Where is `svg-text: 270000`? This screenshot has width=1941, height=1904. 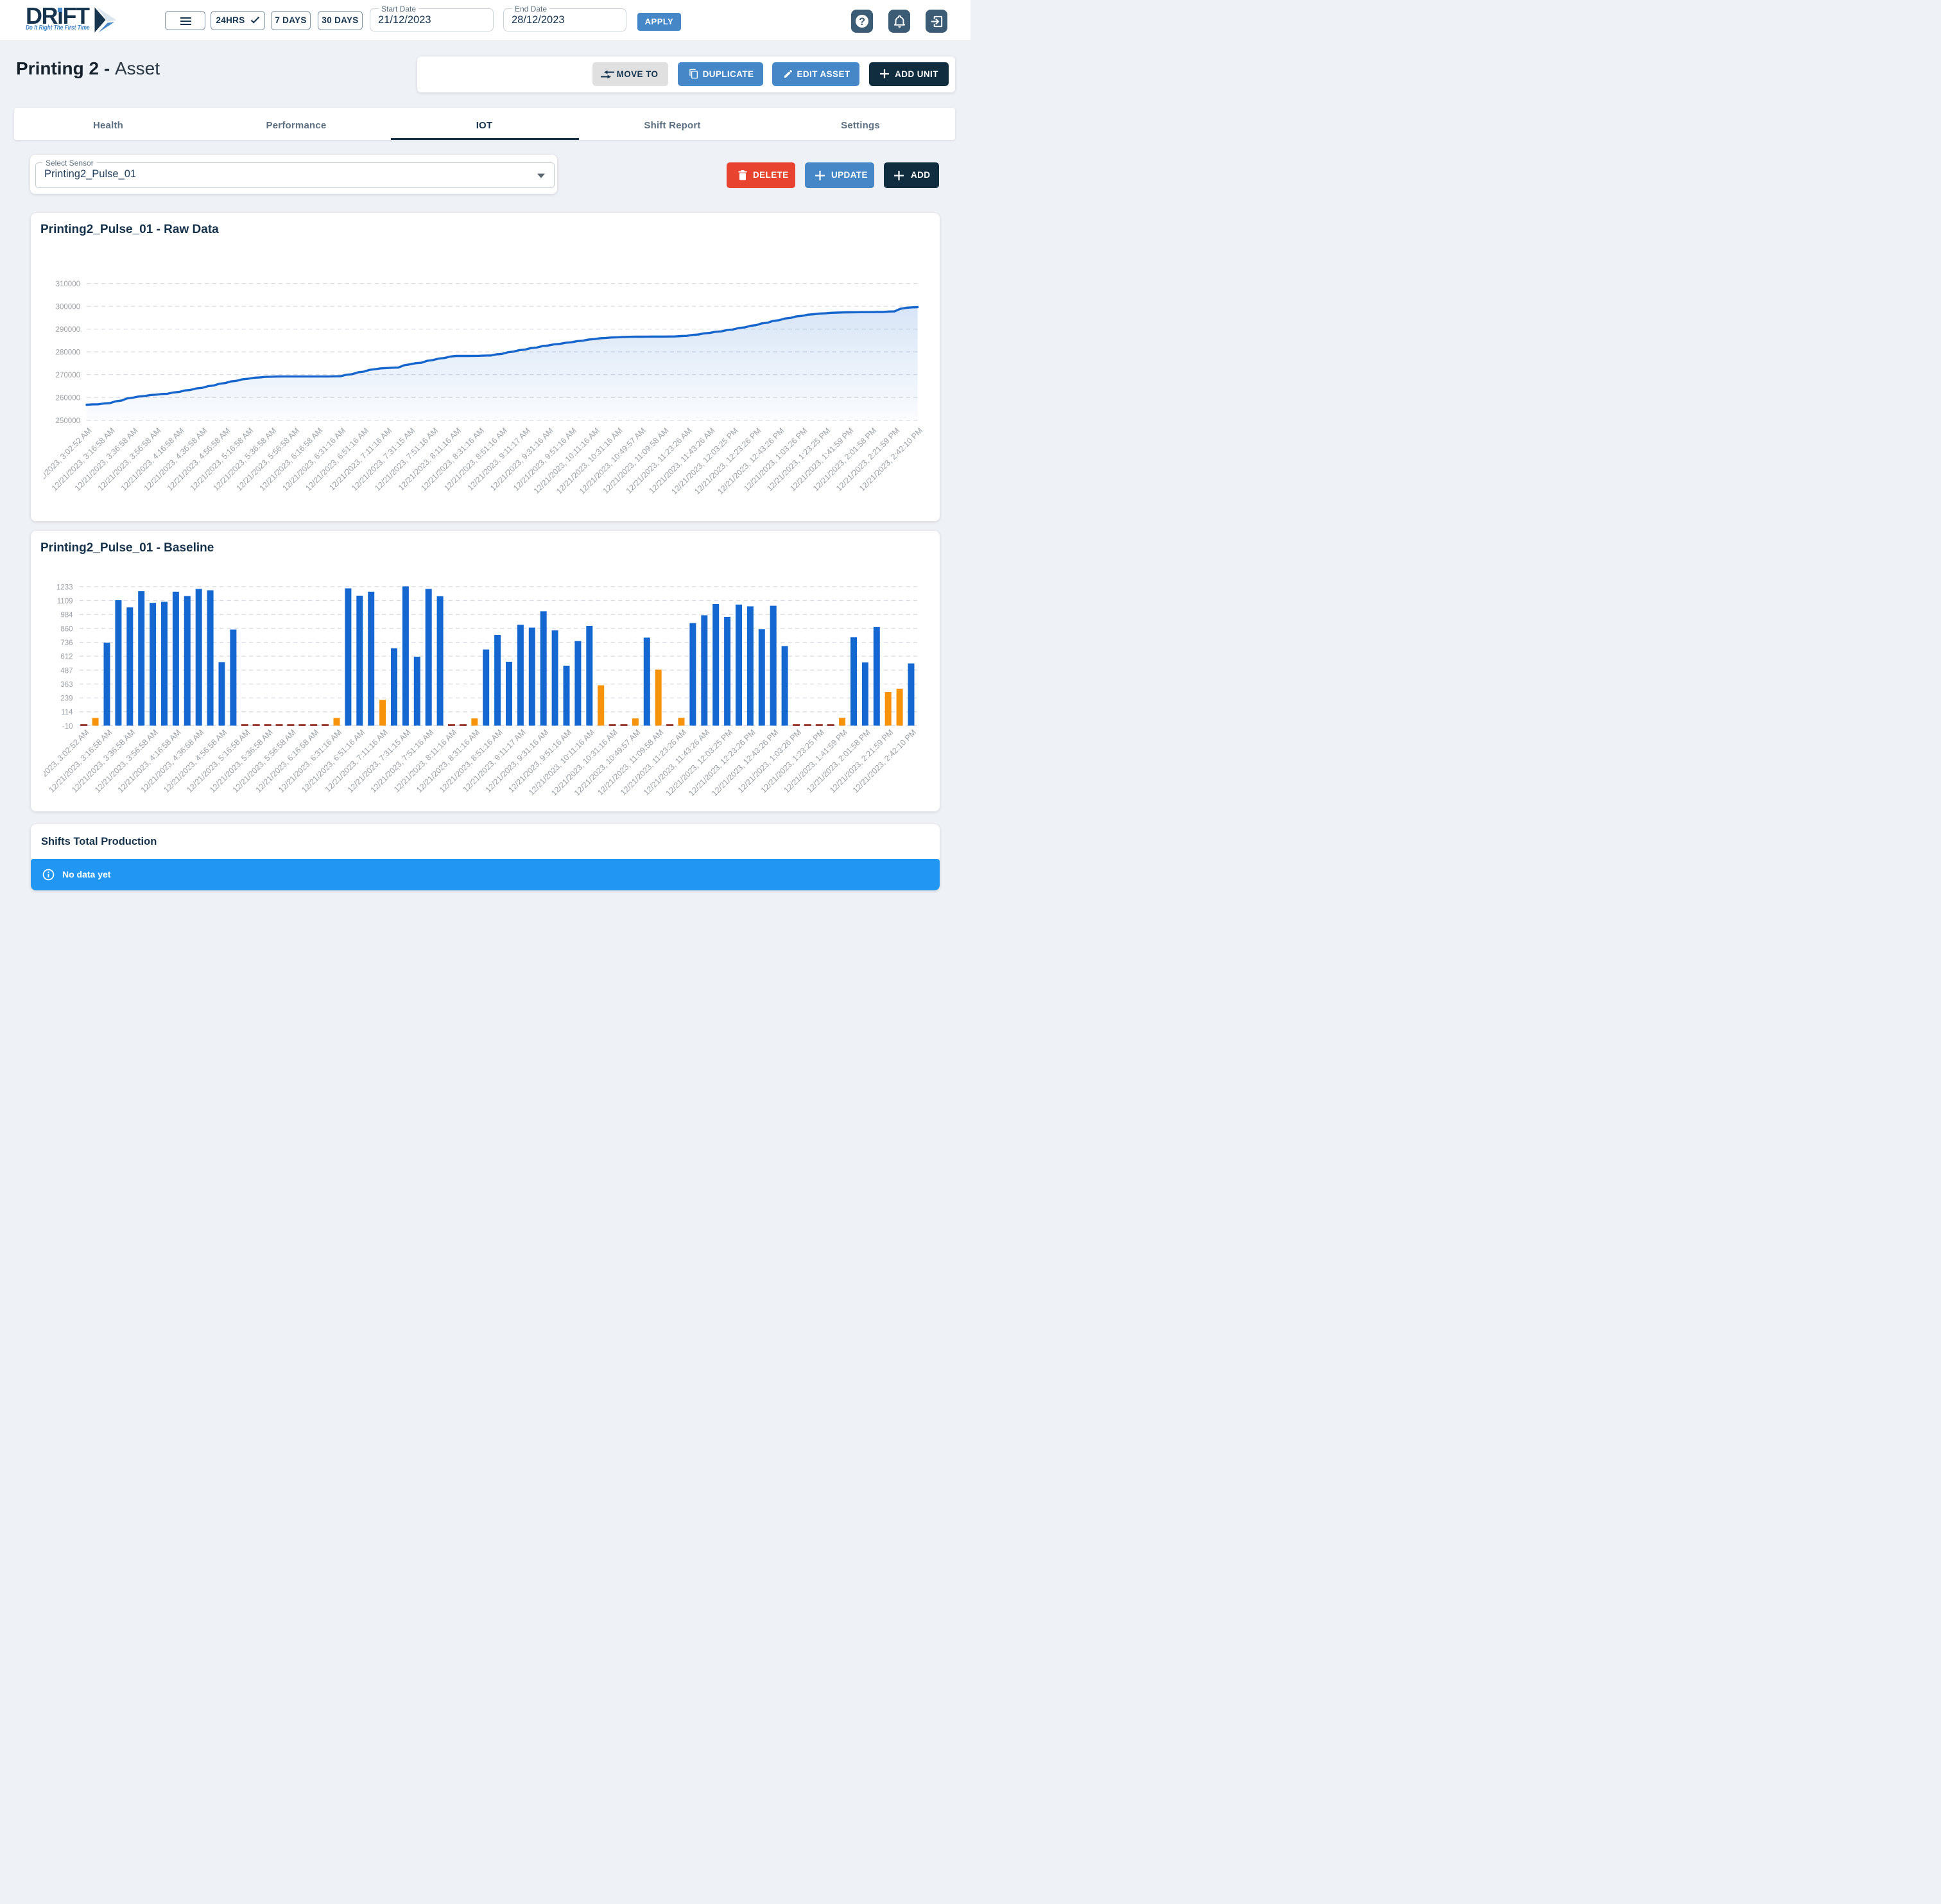
svg-text: 270000 is located at coordinates (68, 375).